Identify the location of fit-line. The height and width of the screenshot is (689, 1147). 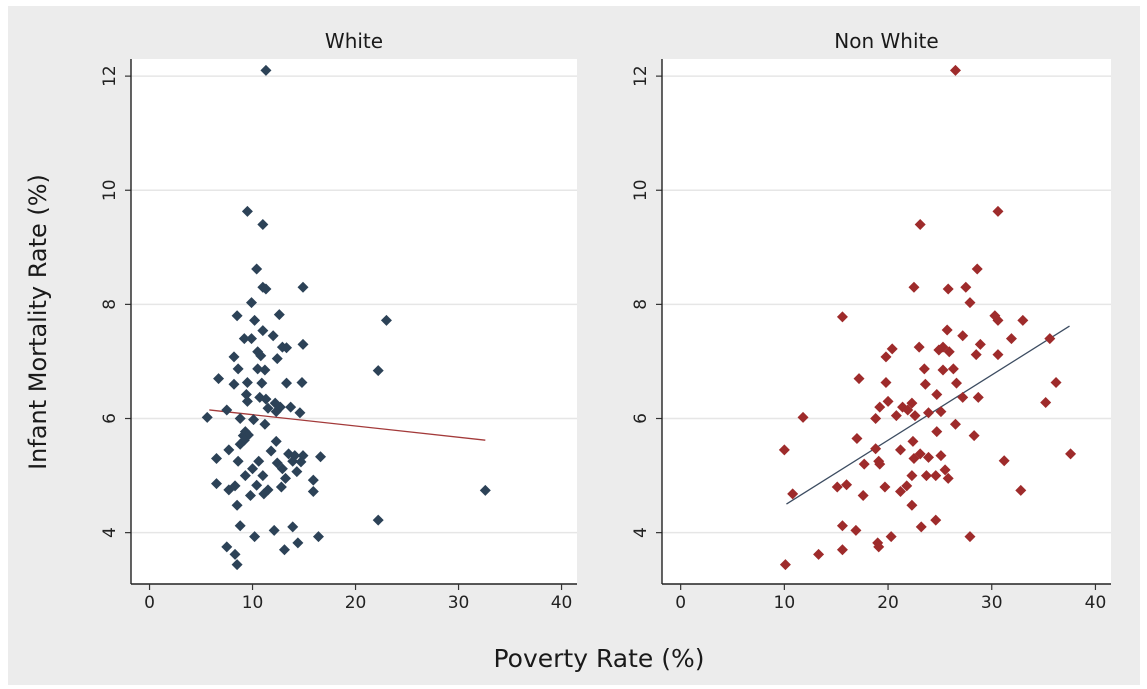
(347, 425).